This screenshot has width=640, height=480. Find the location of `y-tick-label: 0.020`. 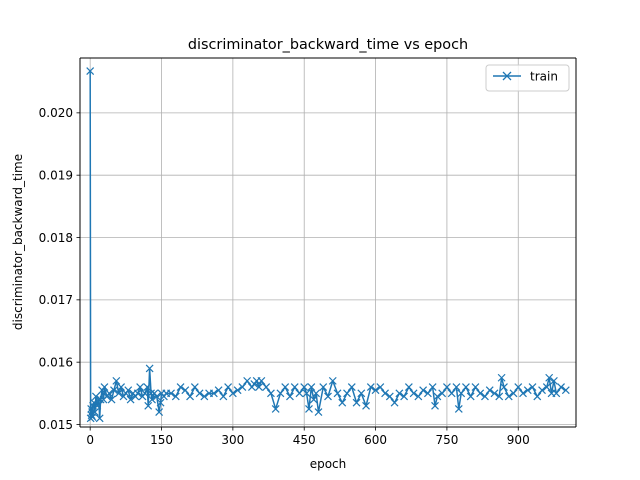

y-tick-label: 0.020 is located at coordinates (56, 113).